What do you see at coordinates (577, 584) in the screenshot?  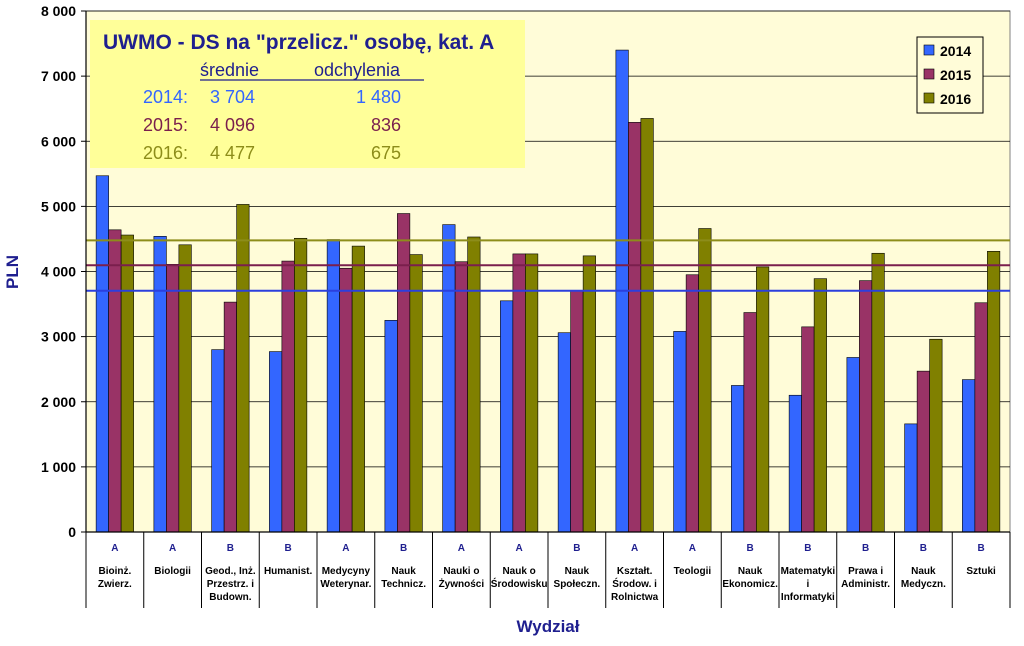 I see `category-label: Społeczn.` at bounding box center [577, 584].